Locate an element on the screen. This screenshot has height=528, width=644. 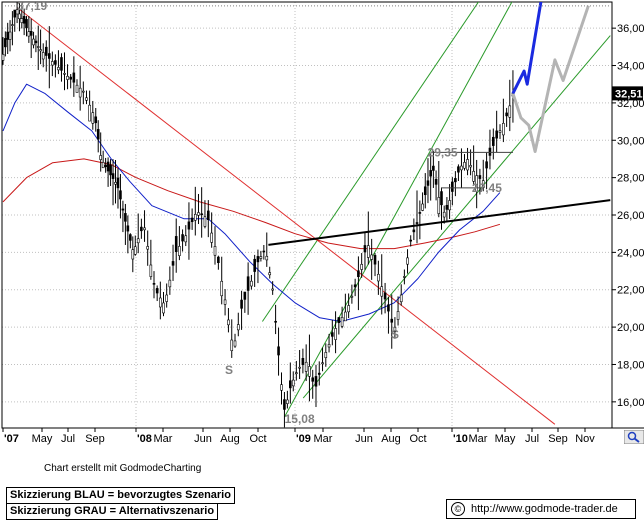
annotation-1: 29,35 is located at coordinates (443, 152).